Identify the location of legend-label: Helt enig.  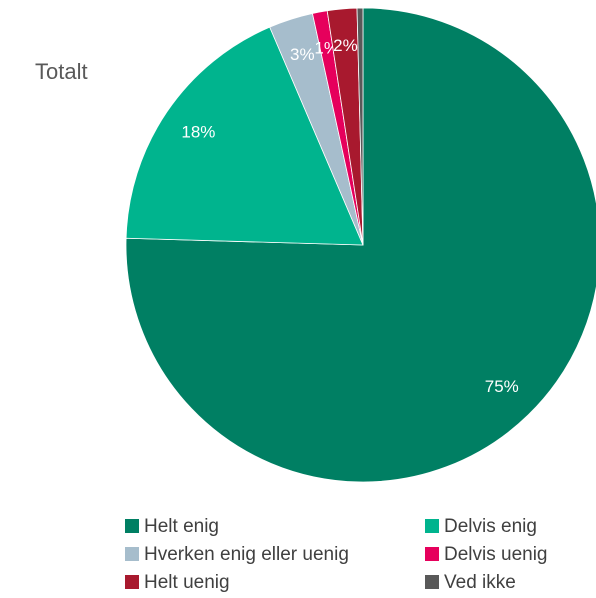
(181, 526).